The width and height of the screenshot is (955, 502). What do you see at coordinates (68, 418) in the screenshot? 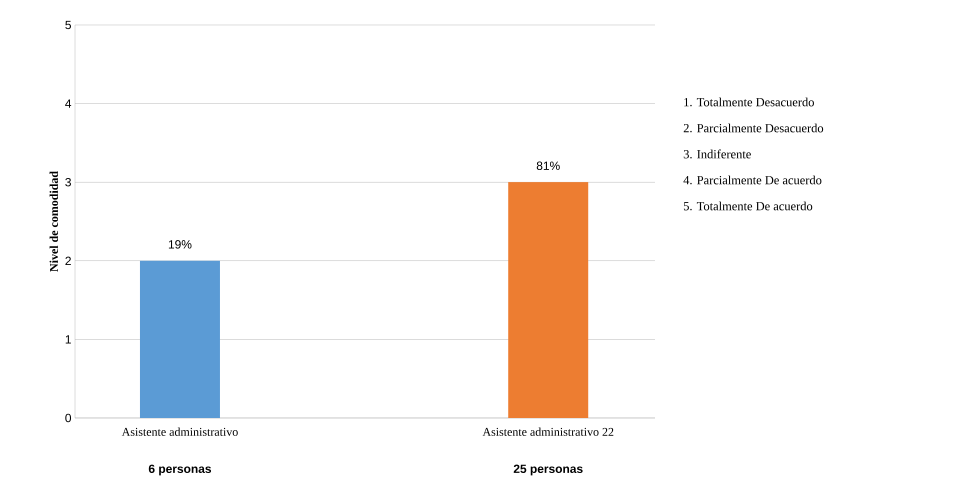
I see `y-tick-label: 0` at bounding box center [68, 418].